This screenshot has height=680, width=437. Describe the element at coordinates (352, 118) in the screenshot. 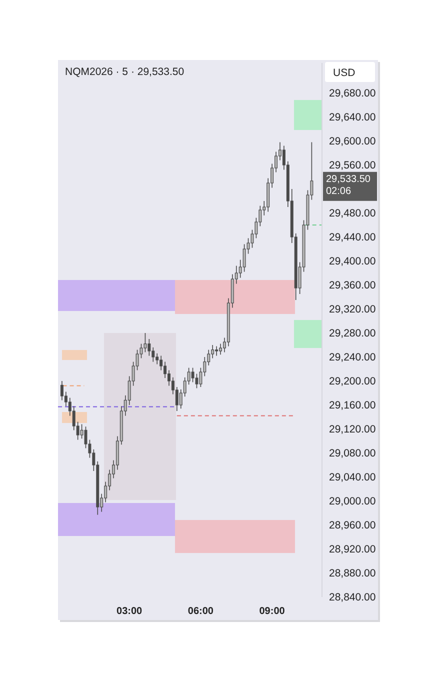

I see `y-tick-label: 29,640.00` at that location.